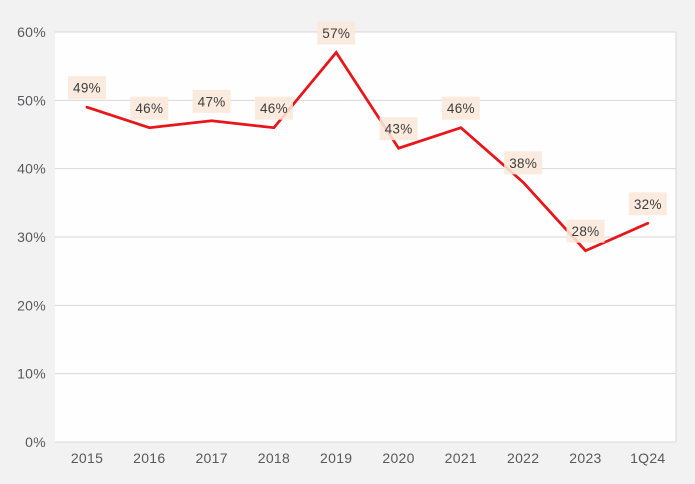  What do you see at coordinates (523, 458) in the screenshot?
I see `x-axis-label: 2022` at bounding box center [523, 458].